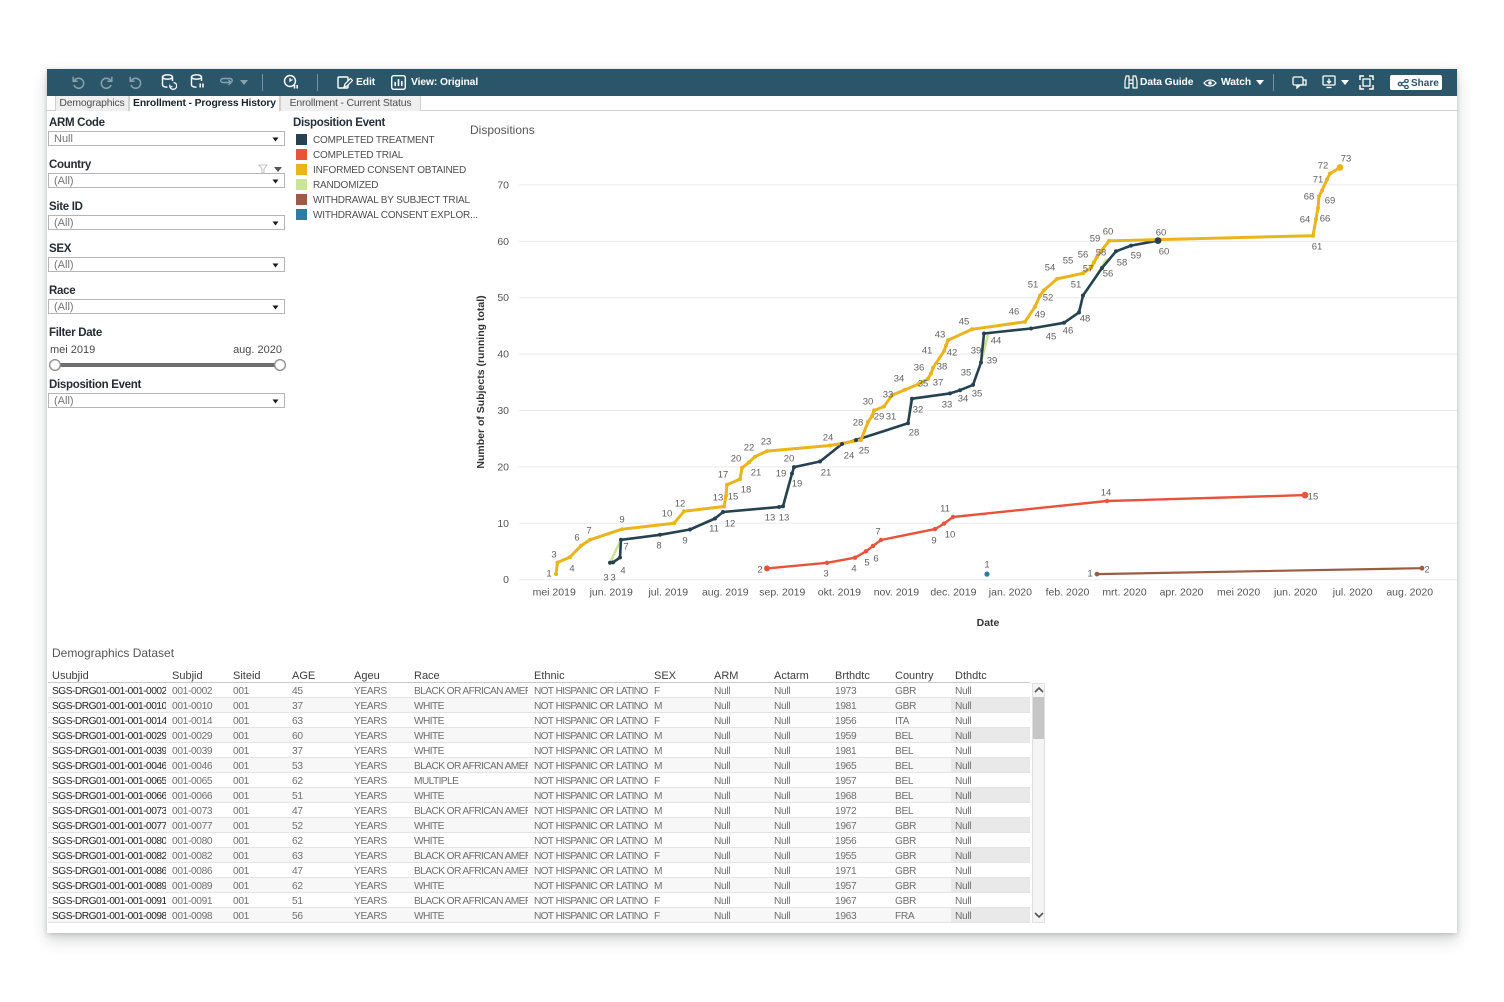 The image size is (1504, 1002). I want to click on svg-text: 23, so click(766, 442).